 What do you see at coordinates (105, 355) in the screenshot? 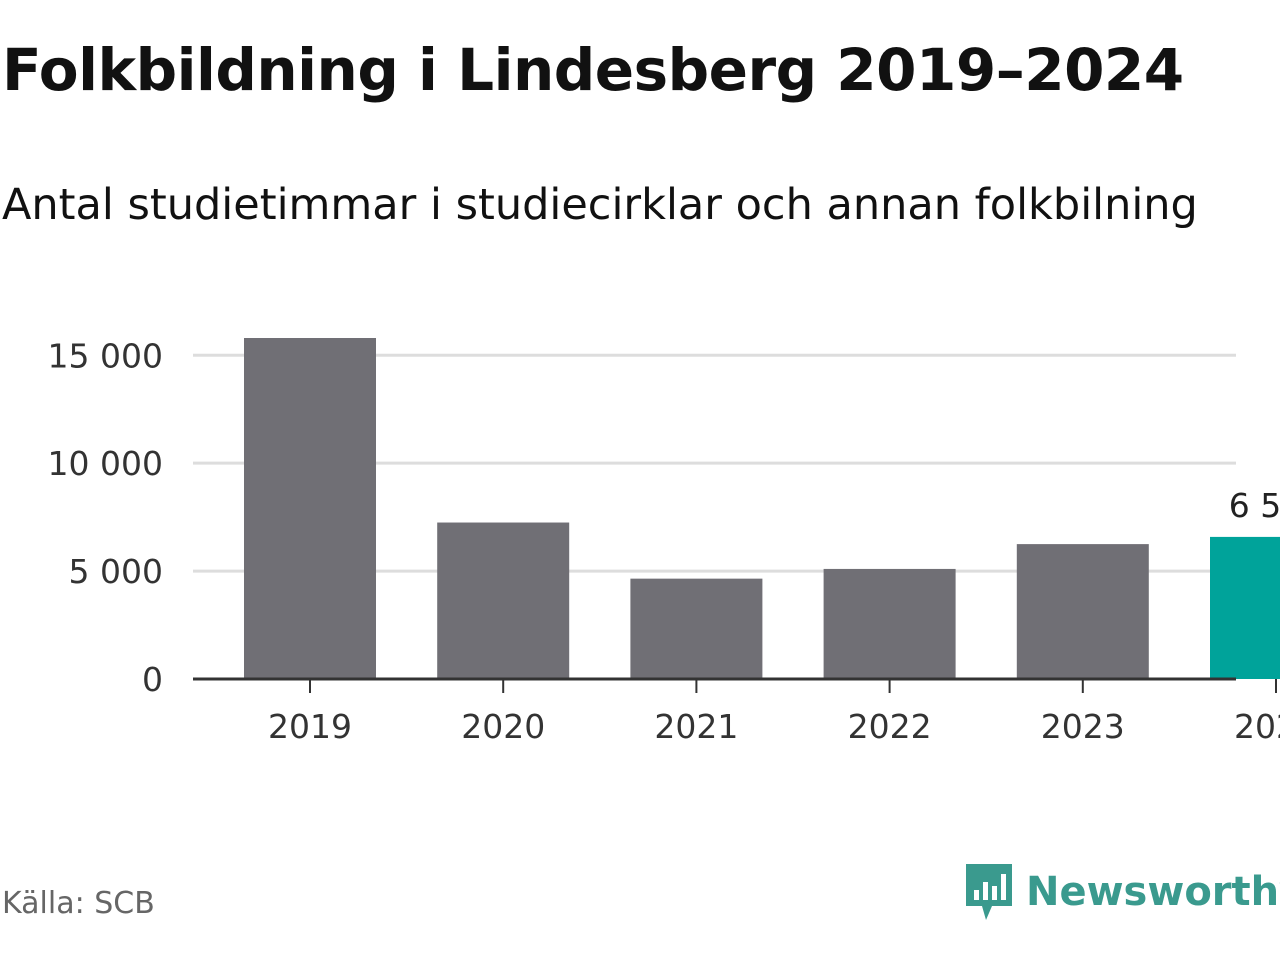
I see `y-tick-label: 15 000` at bounding box center [105, 355].